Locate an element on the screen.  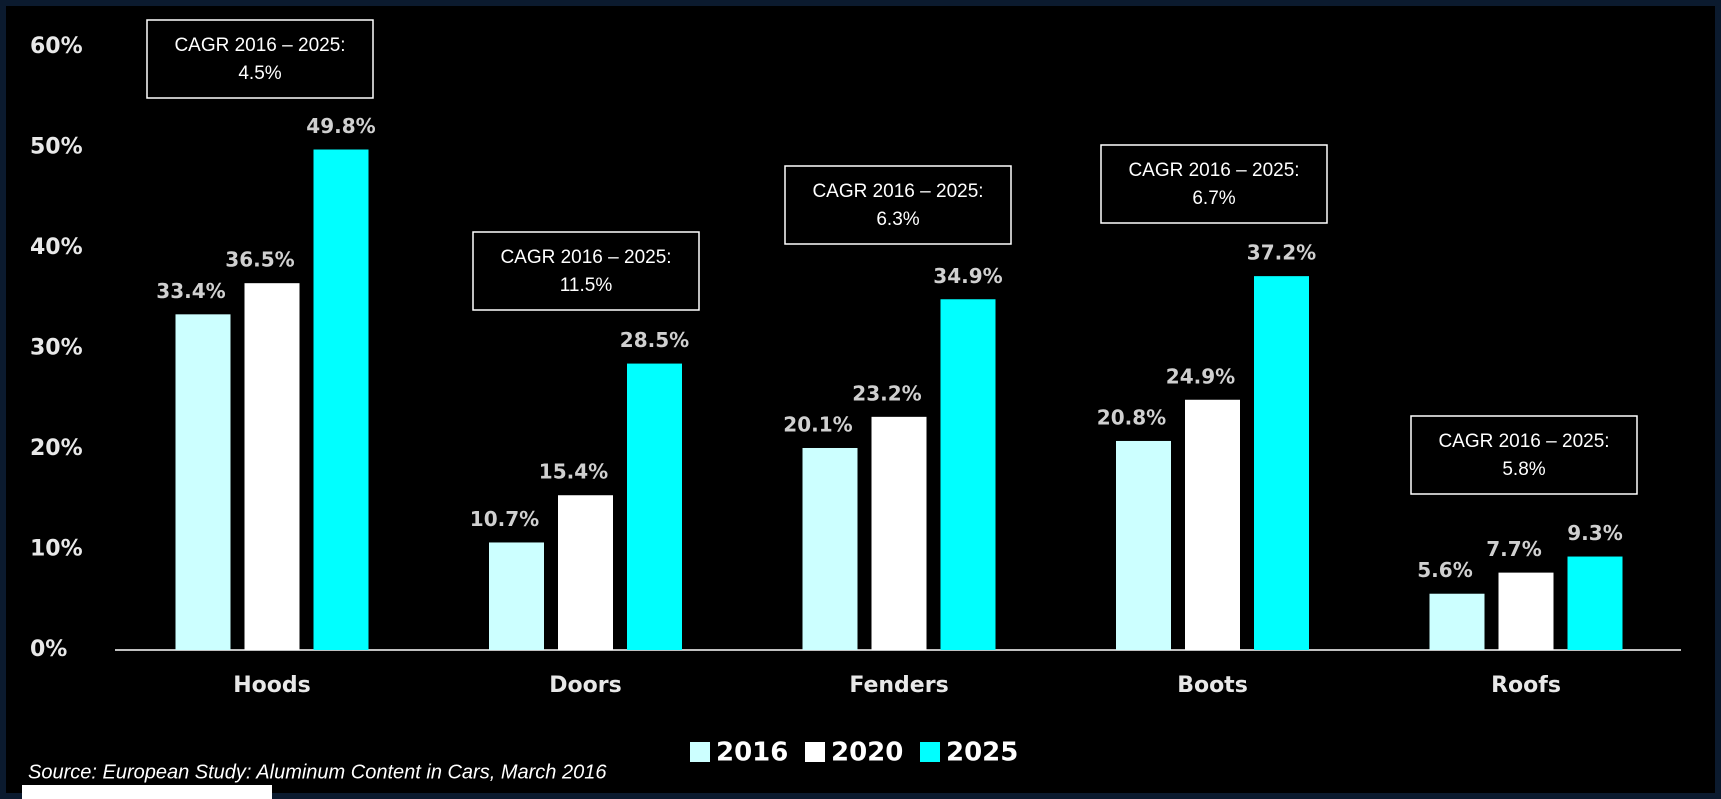
y-tick-label: 10% is located at coordinates (56, 549).